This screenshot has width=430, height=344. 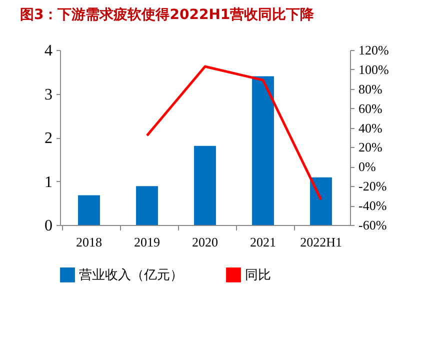 What do you see at coordinates (370, 88) in the screenshot?
I see `y2-tick-label: 80%` at bounding box center [370, 88].